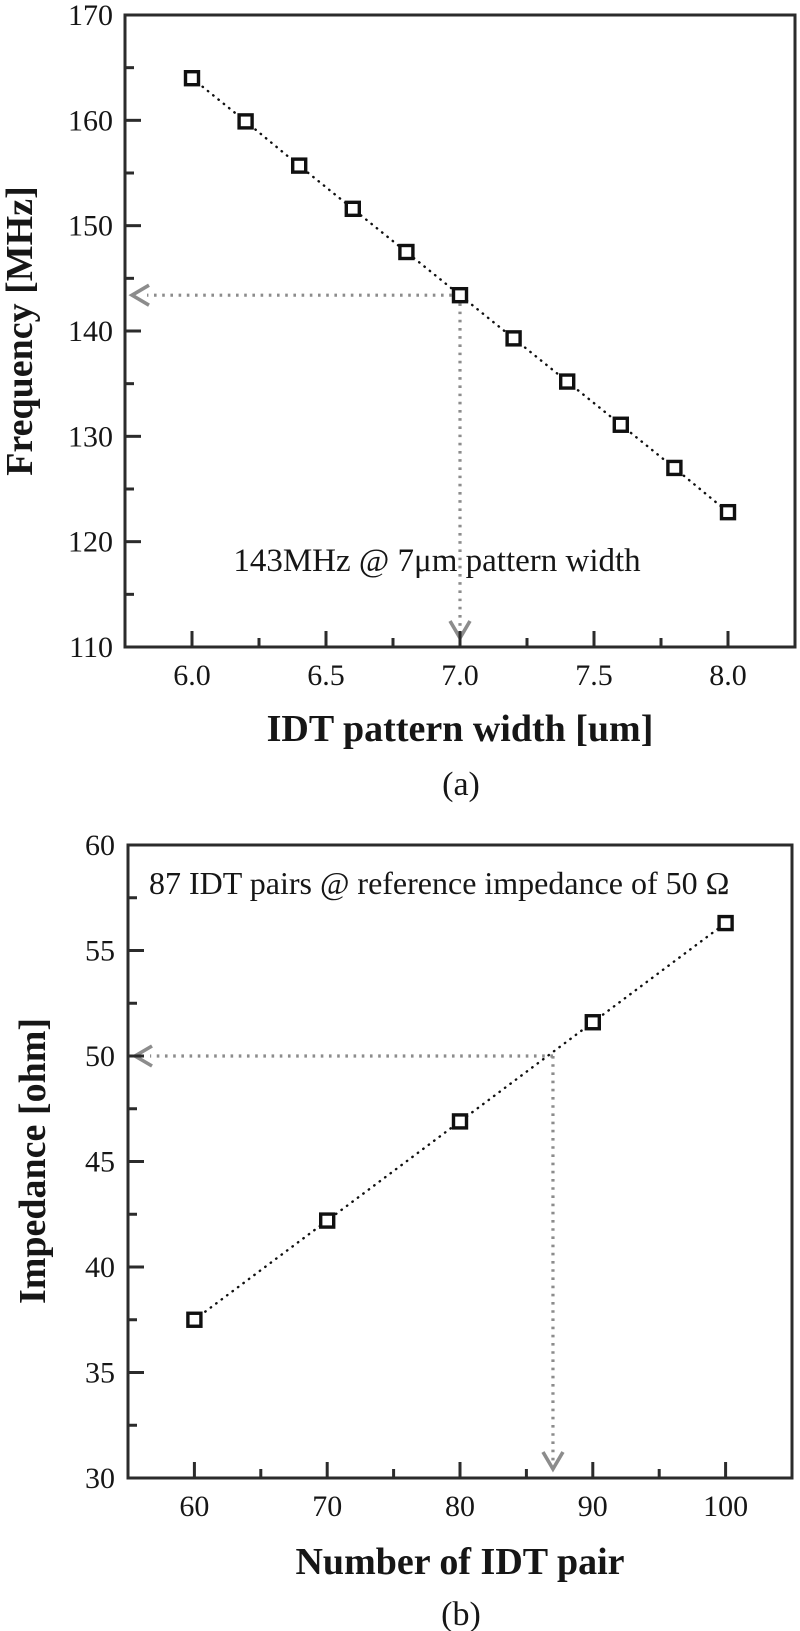  Describe the element at coordinates (553, 1462) in the screenshot. I see `guide-arrowhead-down` at that location.